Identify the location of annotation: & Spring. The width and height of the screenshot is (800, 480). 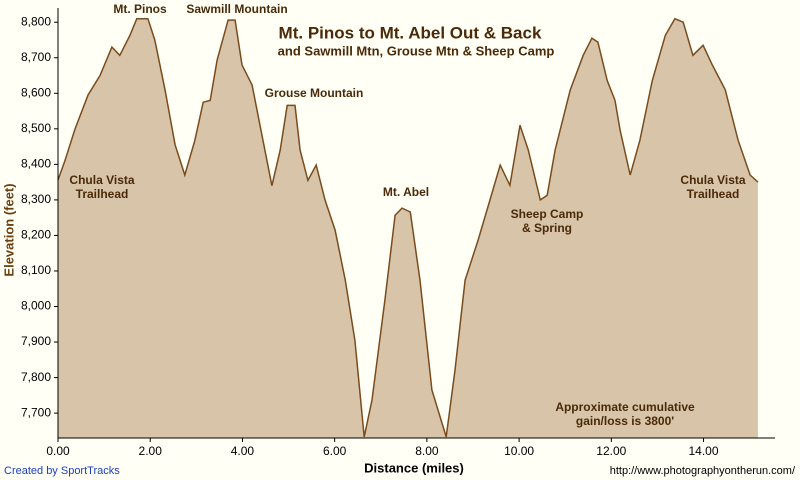
(547, 228).